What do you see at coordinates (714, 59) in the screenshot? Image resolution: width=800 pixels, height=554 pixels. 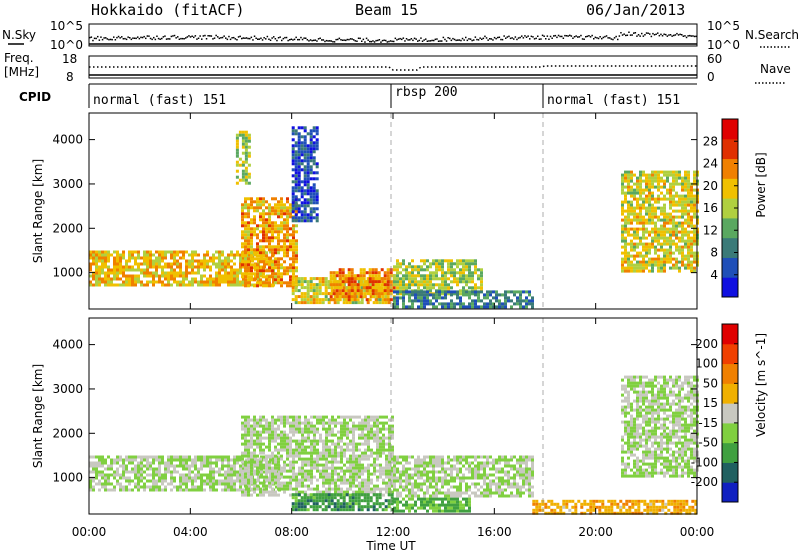 I see `freq-right-tick-top: 60` at bounding box center [714, 59].